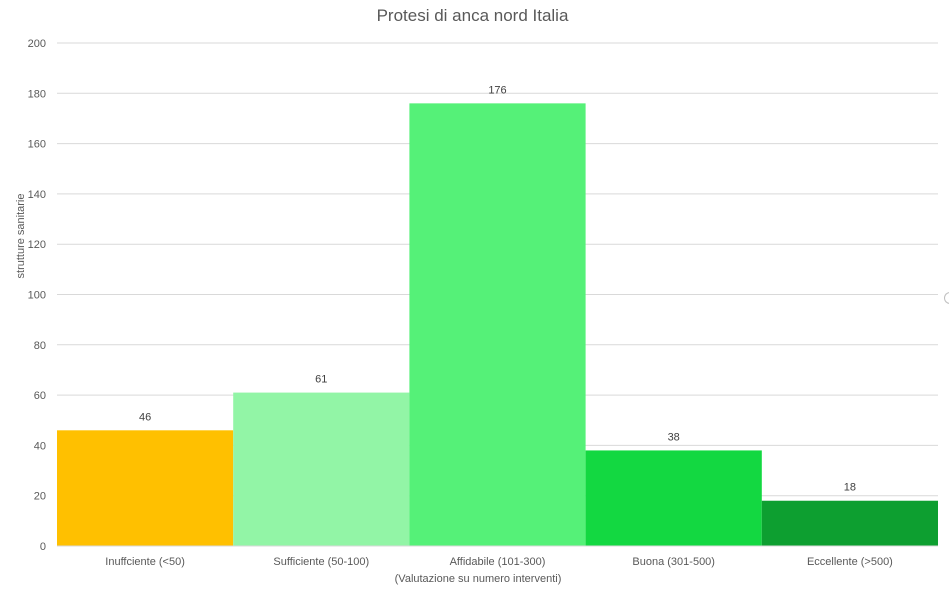  What do you see at coordinates (40, 497) in the screenshot?
I see `y-tick-label: 20` at bounding box center [40, 497].